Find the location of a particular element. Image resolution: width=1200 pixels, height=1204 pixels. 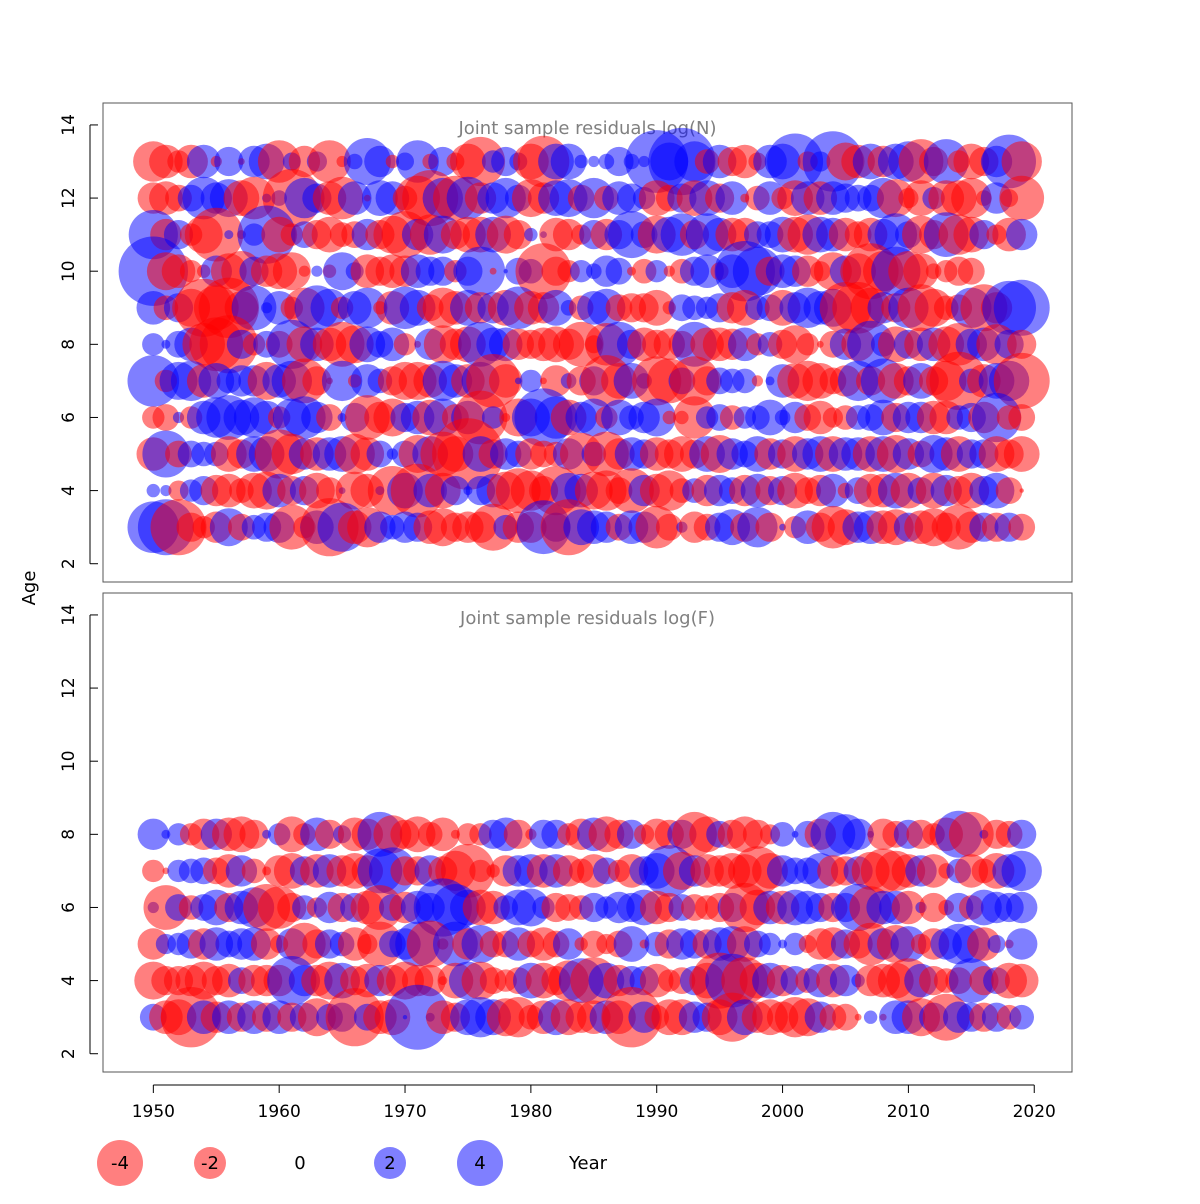

x-axis-title: Year is located at coordinates (588, 1163).